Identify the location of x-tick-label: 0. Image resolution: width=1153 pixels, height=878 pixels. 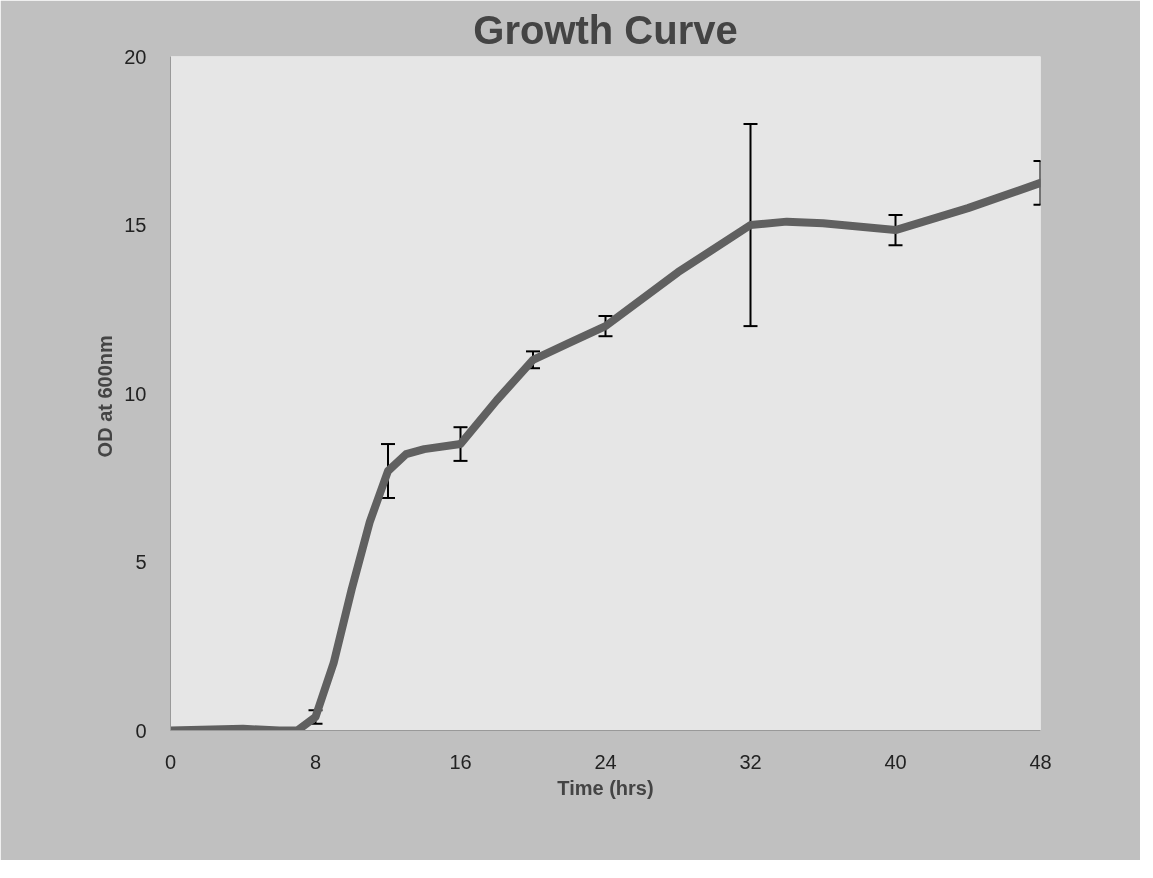
(170, 761).